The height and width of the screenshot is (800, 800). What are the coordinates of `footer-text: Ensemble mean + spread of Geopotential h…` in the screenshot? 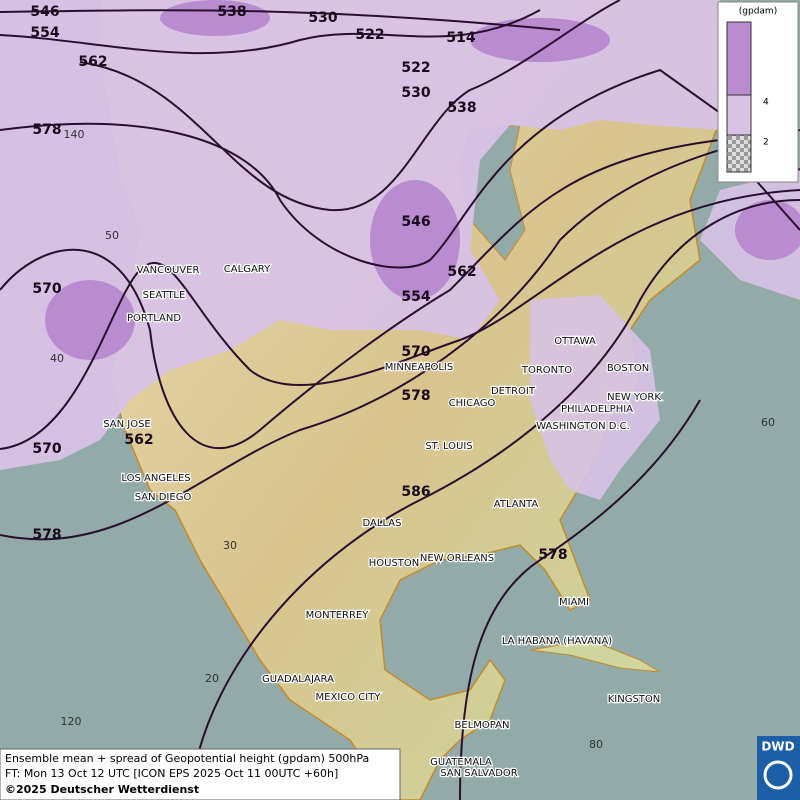 It's located at (187, 758).